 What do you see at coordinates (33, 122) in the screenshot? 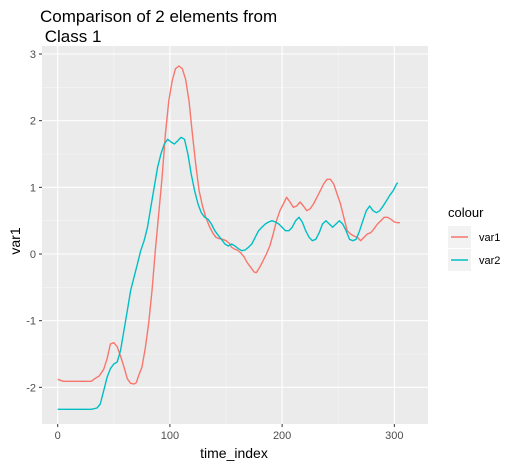
I see `y-tick-label: 2` at bounding box center [33, 122].